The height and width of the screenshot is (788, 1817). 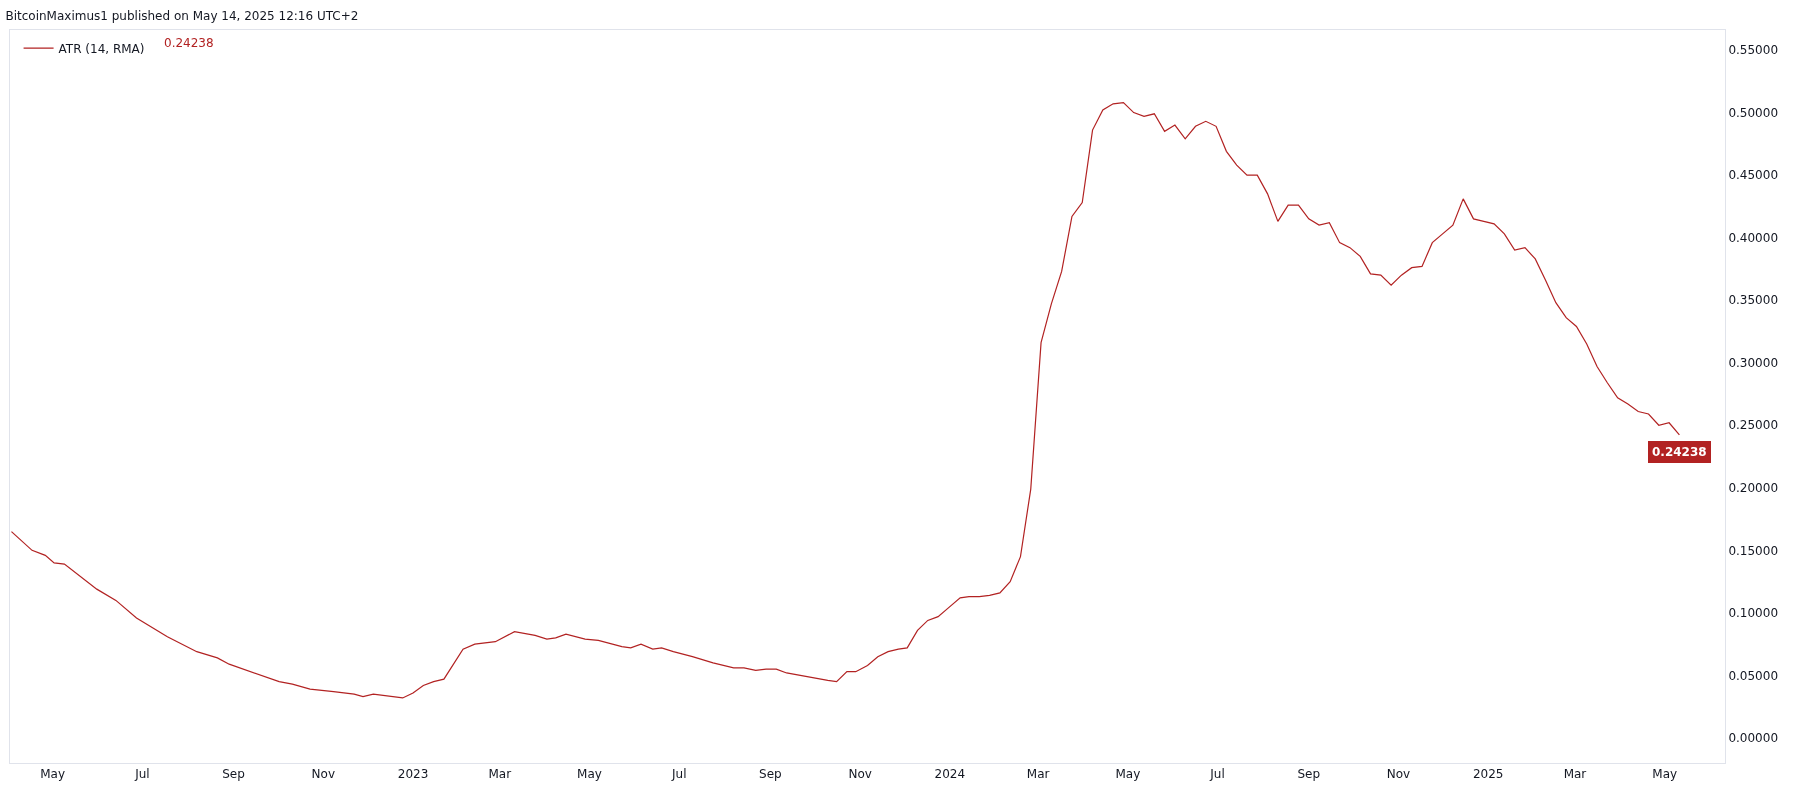 I want to click on y-tick-label: 0.45000, so click(x=1753, y=175).